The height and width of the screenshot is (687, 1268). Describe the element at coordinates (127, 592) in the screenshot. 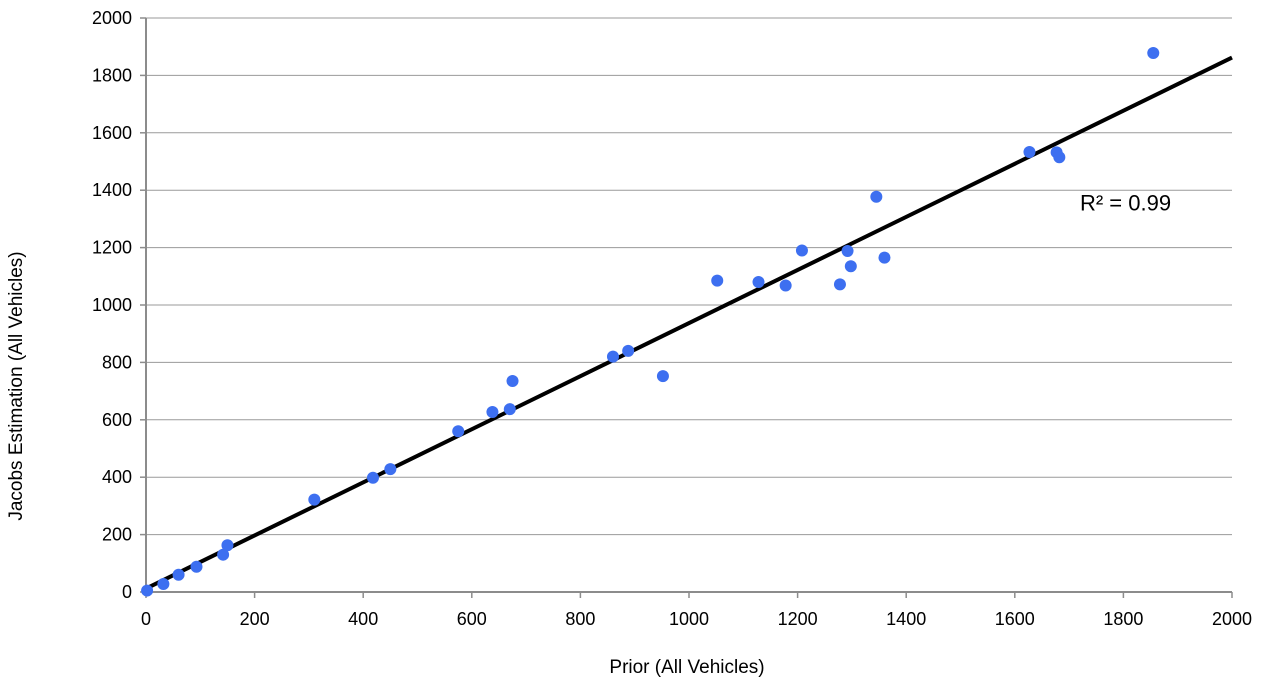

I see `y-tick-label: 0` at that location.